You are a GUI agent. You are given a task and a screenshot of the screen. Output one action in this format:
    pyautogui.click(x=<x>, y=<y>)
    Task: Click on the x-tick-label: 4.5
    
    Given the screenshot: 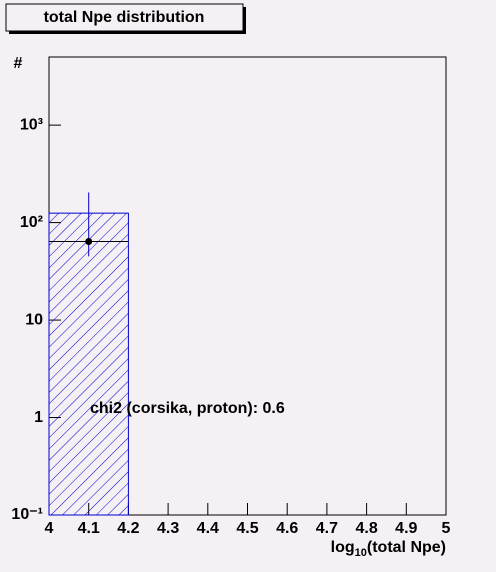 What is the action you would take?
    pyautogui.click(x=247, y=528)
    